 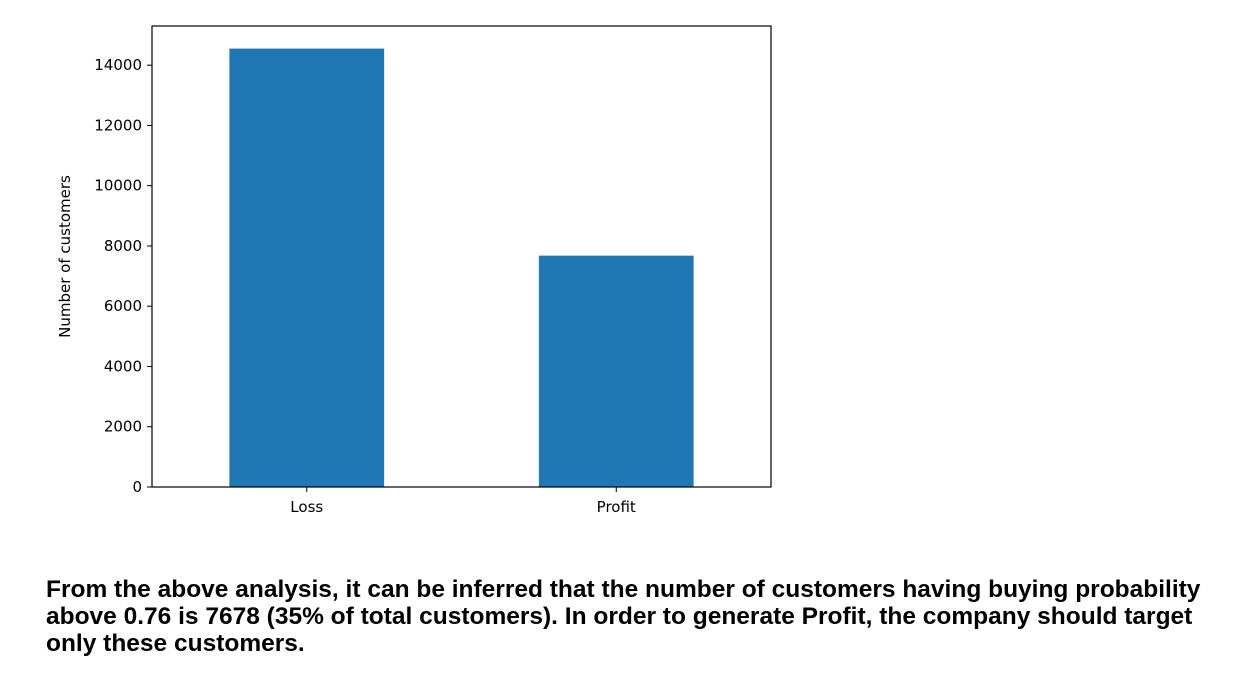 I want to click on x-tick-label: Loss, so click(x=306, y=507).